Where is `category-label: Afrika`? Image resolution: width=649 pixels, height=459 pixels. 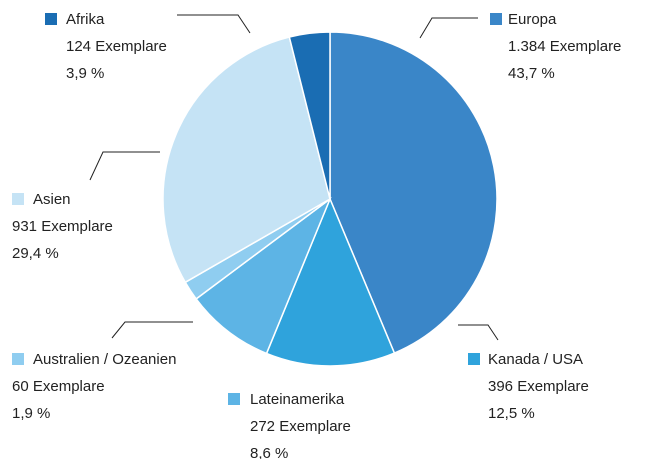 category-label: Afrika is located at coordinates (85, 19).